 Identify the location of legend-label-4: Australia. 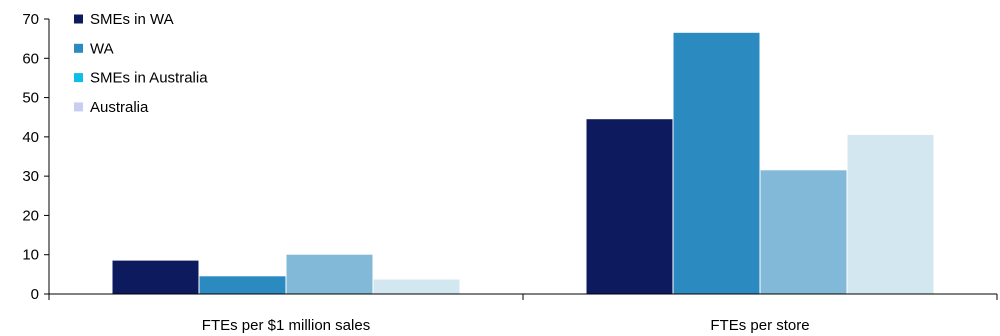
(119, 107).